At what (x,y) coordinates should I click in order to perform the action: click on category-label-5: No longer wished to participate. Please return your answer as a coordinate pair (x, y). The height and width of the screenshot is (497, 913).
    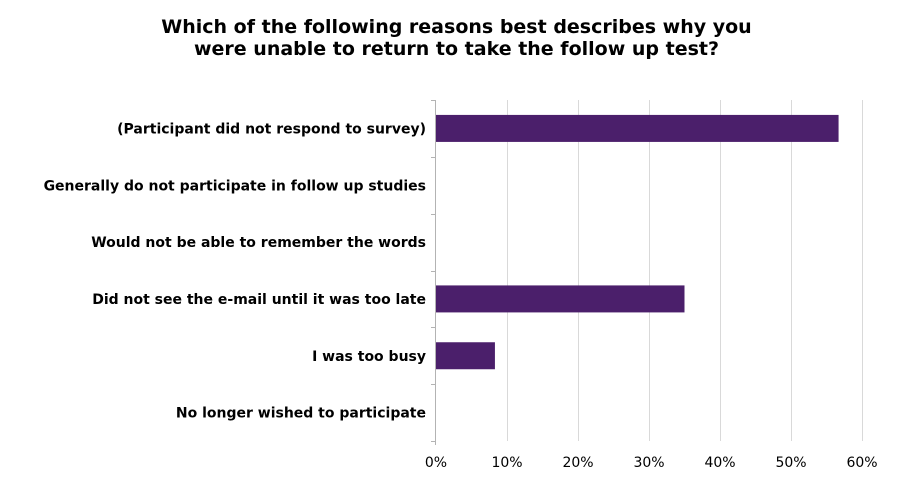
    Looking at the image, I should click on (301, 414).